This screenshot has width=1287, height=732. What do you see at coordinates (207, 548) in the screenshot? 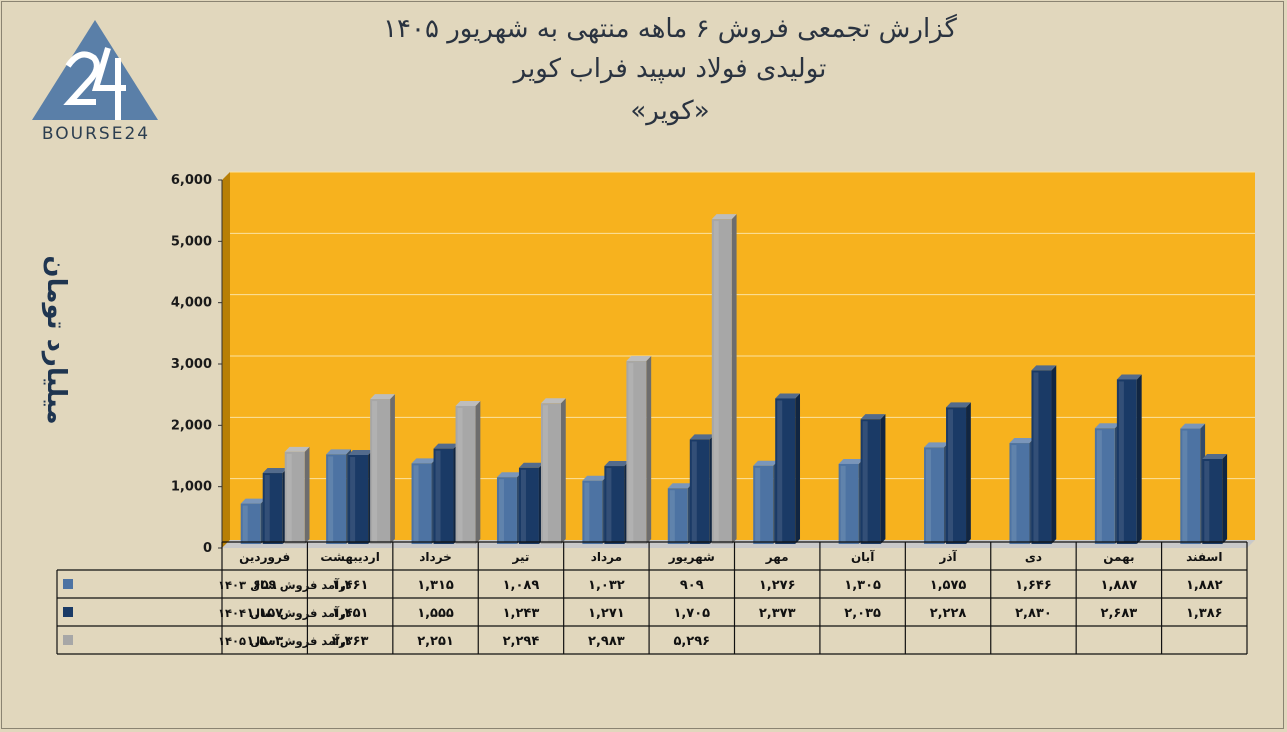
I see `y-tick-label: 0` at bounding box center [207, 548].